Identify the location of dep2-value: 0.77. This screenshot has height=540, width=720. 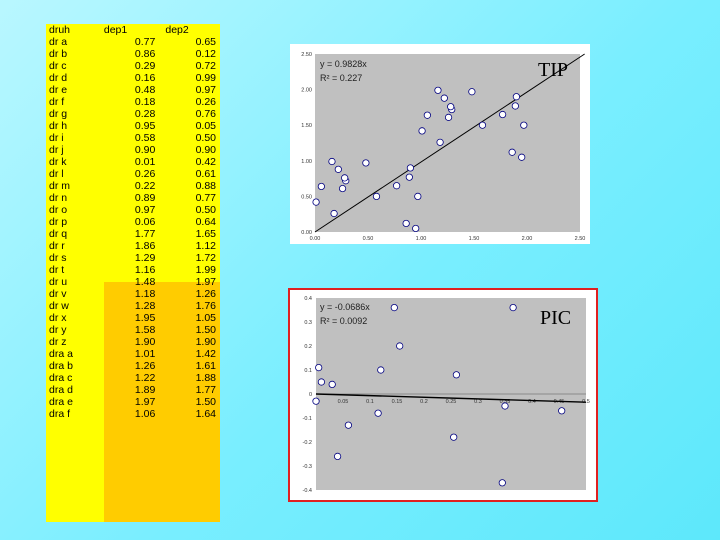
(205, 198).